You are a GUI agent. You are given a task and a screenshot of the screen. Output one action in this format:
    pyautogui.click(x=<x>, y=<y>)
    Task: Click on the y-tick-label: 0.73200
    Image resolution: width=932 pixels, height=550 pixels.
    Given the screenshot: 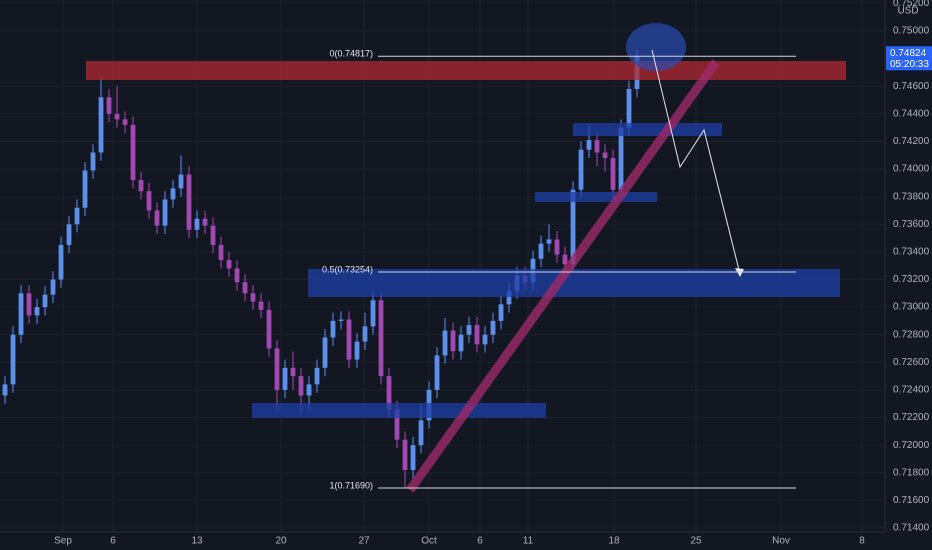 What is the action you would take?
    pyautogui.click(x=911, y=279)
    